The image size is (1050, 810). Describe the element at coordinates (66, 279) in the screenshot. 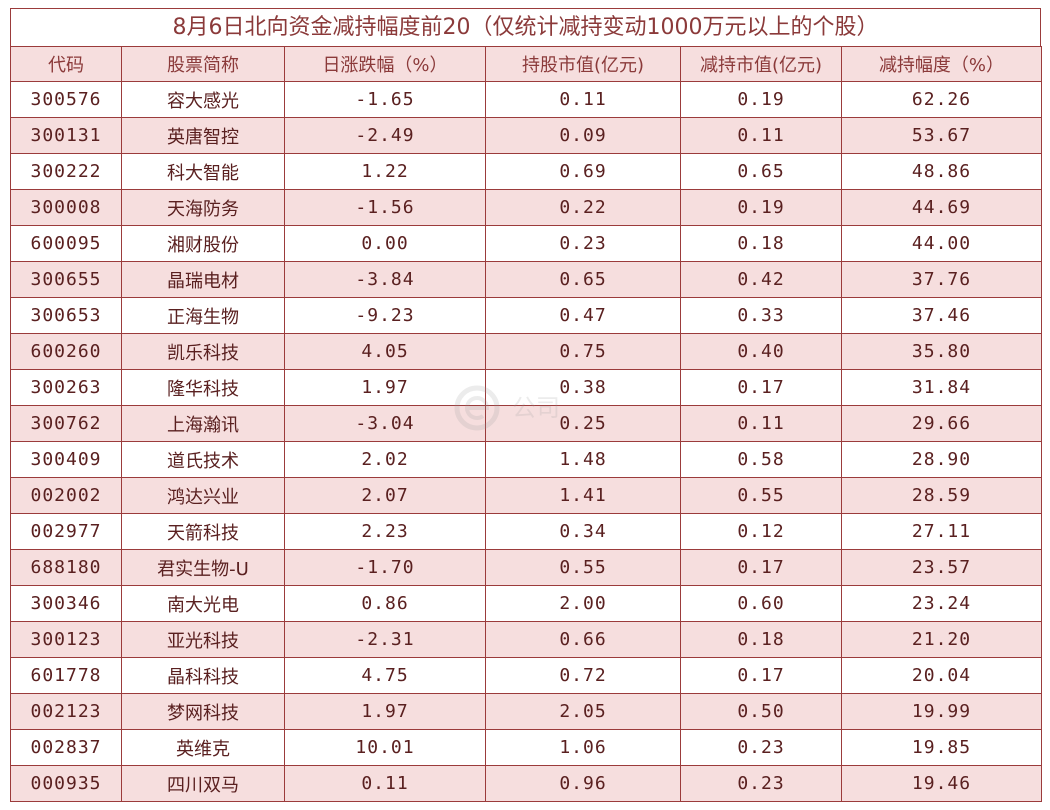

I see `cell-code: 300655` at that location.